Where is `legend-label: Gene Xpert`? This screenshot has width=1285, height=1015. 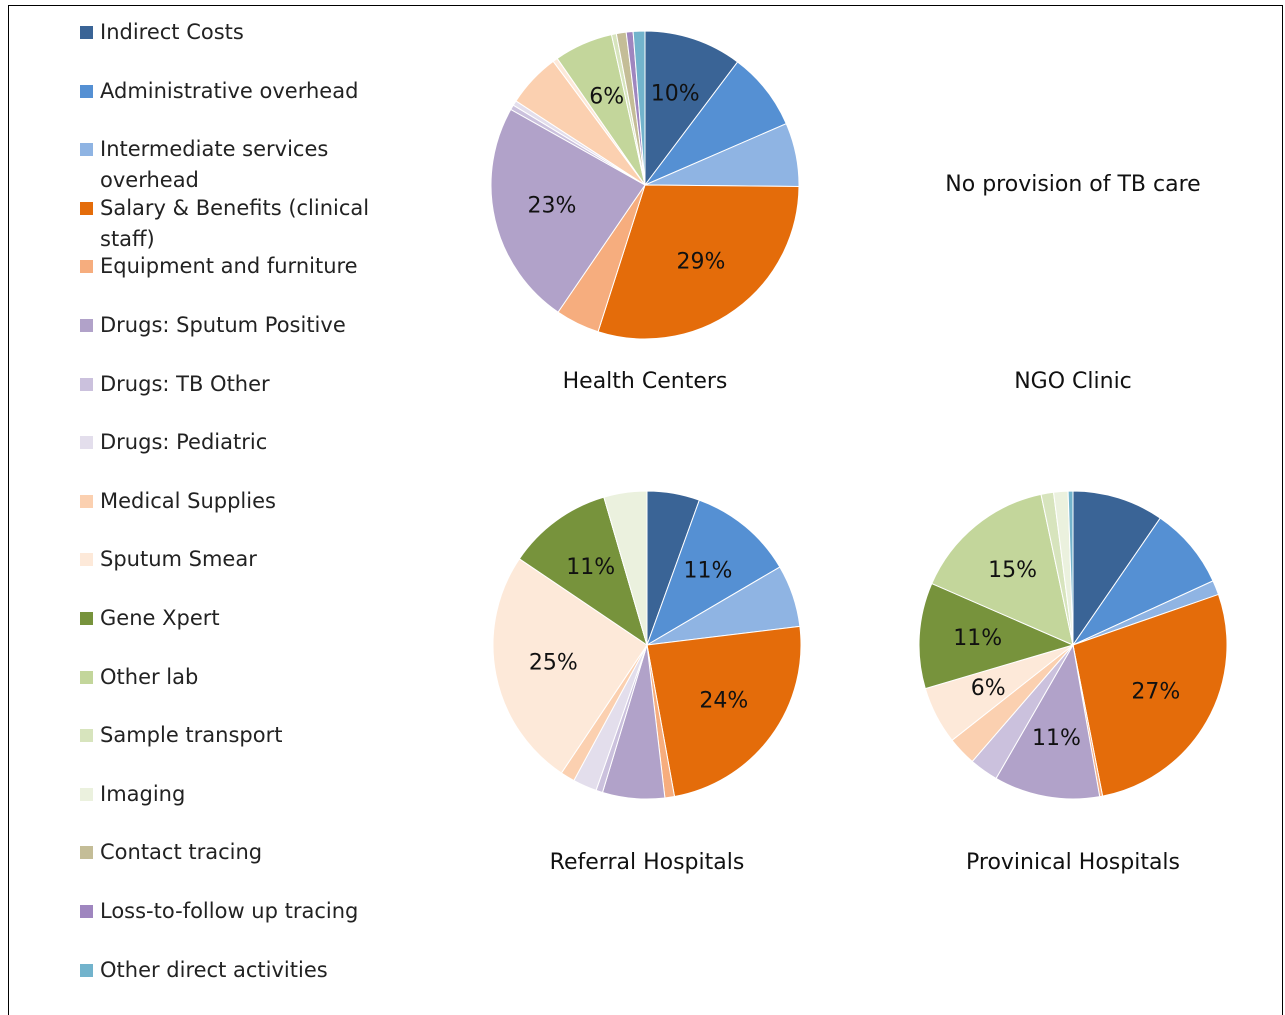 legend-label: Gene Xpert is located at coordinates (160, 618).